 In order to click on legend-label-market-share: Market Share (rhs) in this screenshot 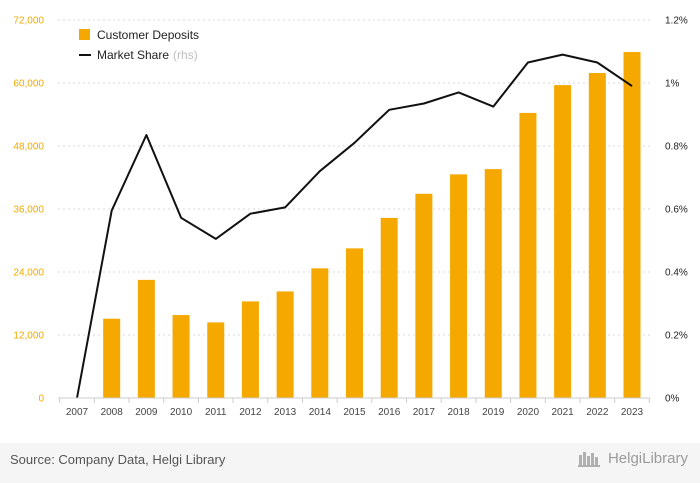, I will do `click(147, 55)`.